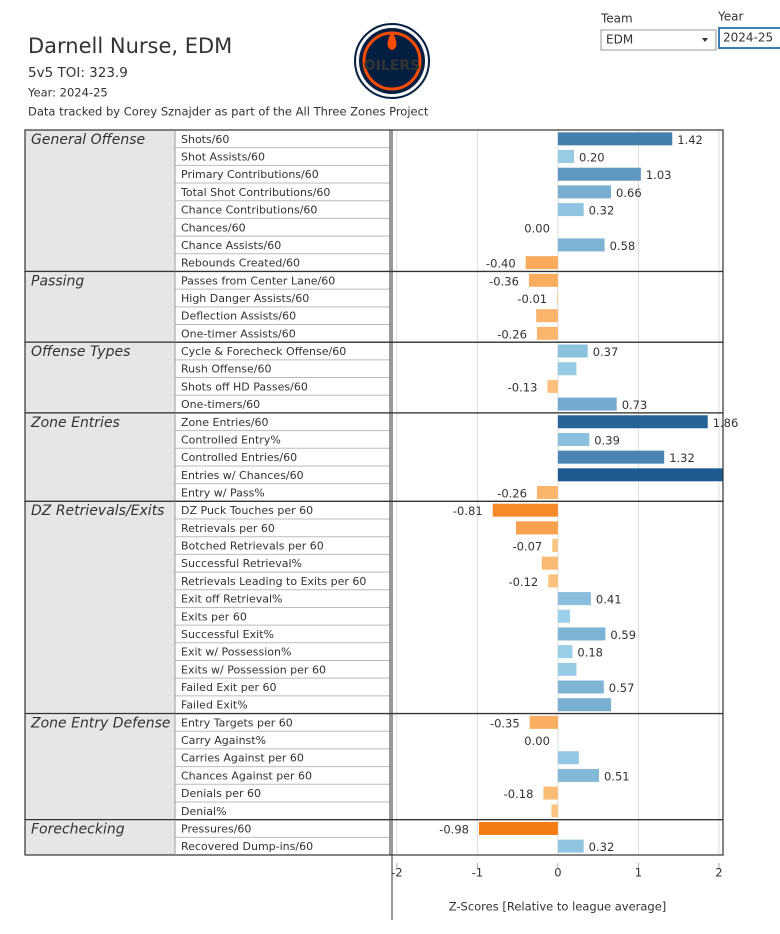 This screenshot has width=780, height=934. Describe the element at coordinates (249, 210) in the screenshot. I see `category-label: Chance Contributions/60` at that location.